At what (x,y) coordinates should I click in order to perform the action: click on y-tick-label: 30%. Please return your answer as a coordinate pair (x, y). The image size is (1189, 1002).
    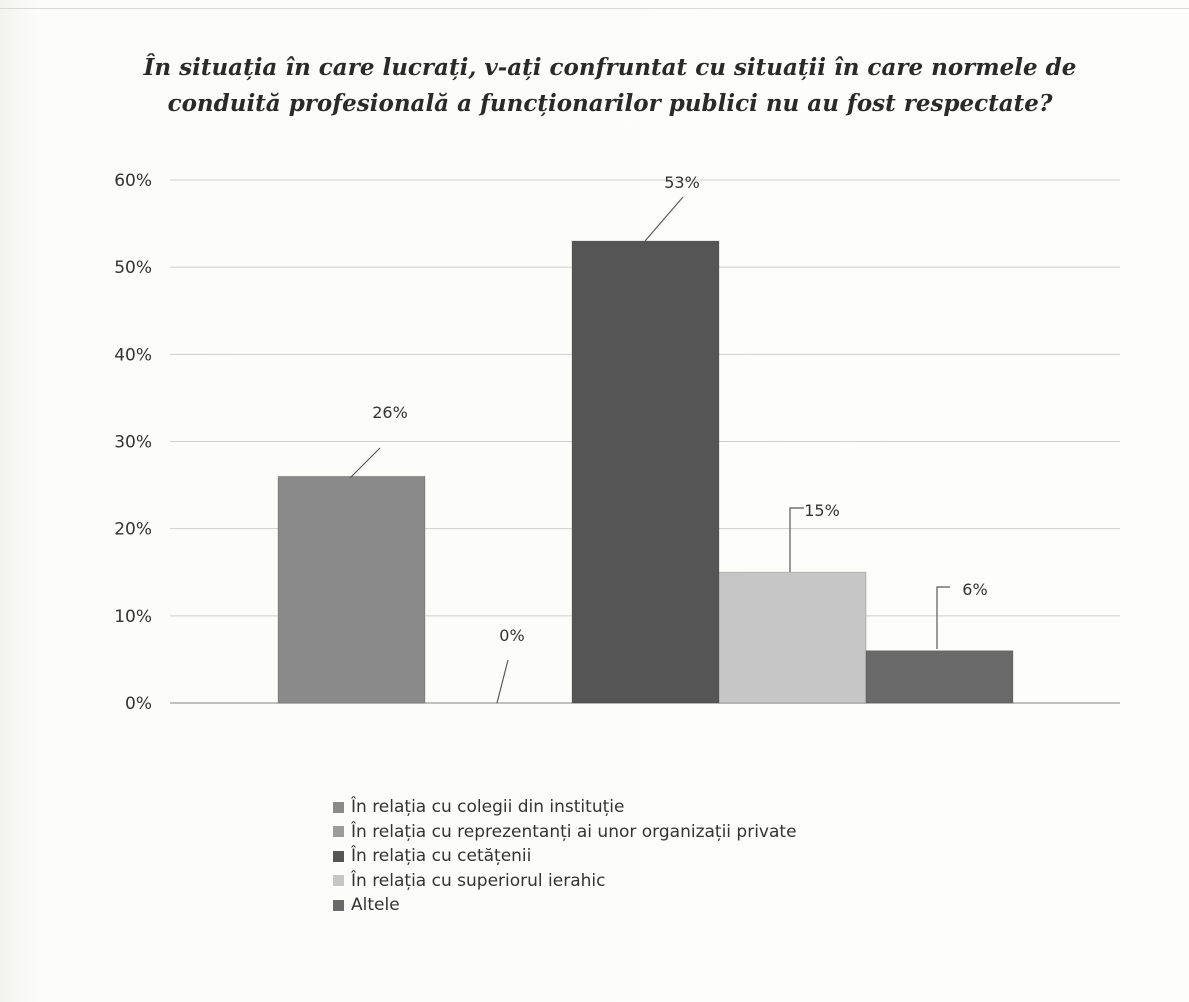
    Looking at the image, I should click on (133, 443).